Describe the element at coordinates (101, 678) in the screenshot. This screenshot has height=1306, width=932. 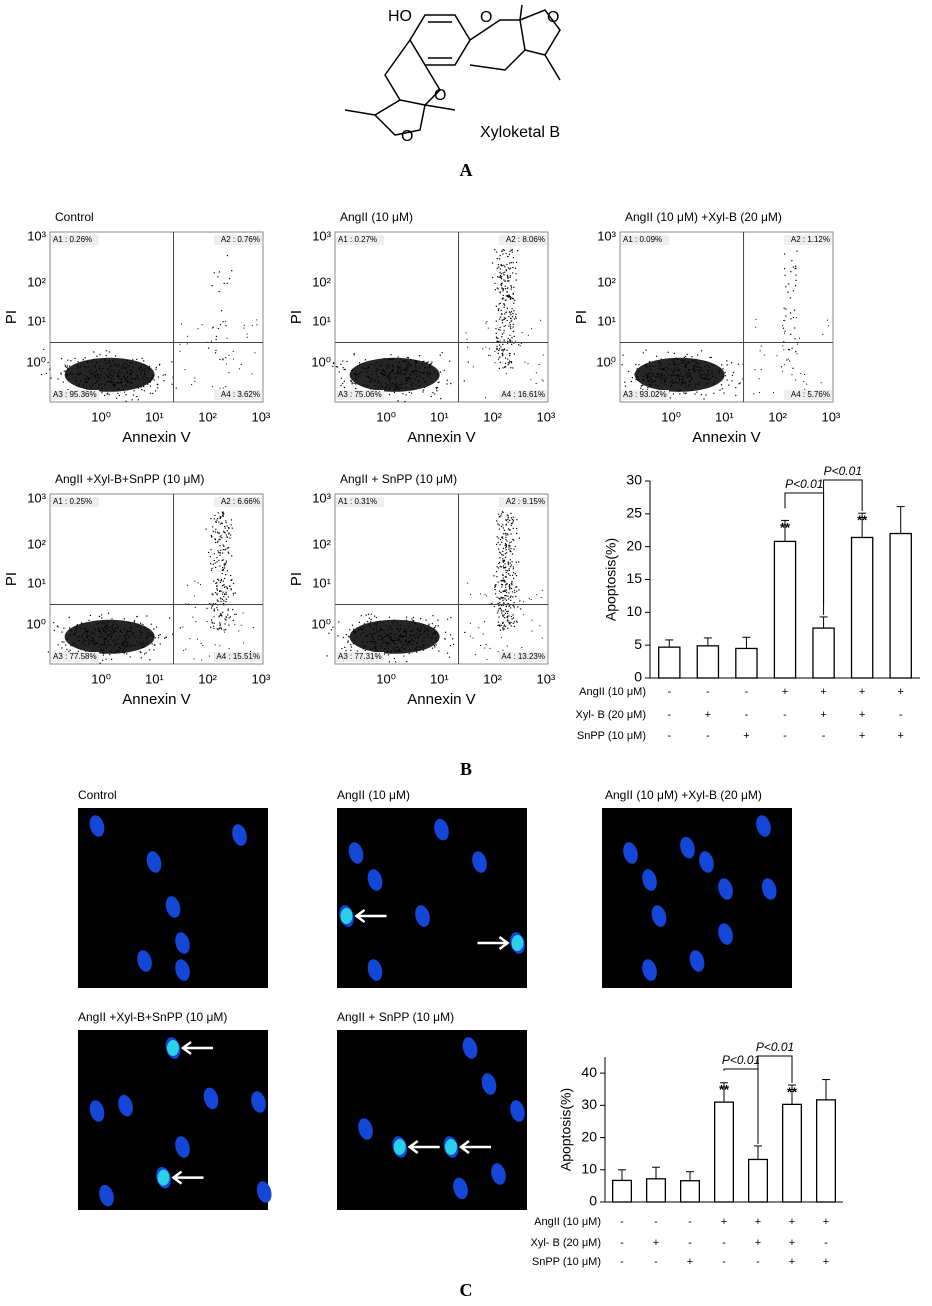
I see `x-tick-label: 10⁰` at that location.